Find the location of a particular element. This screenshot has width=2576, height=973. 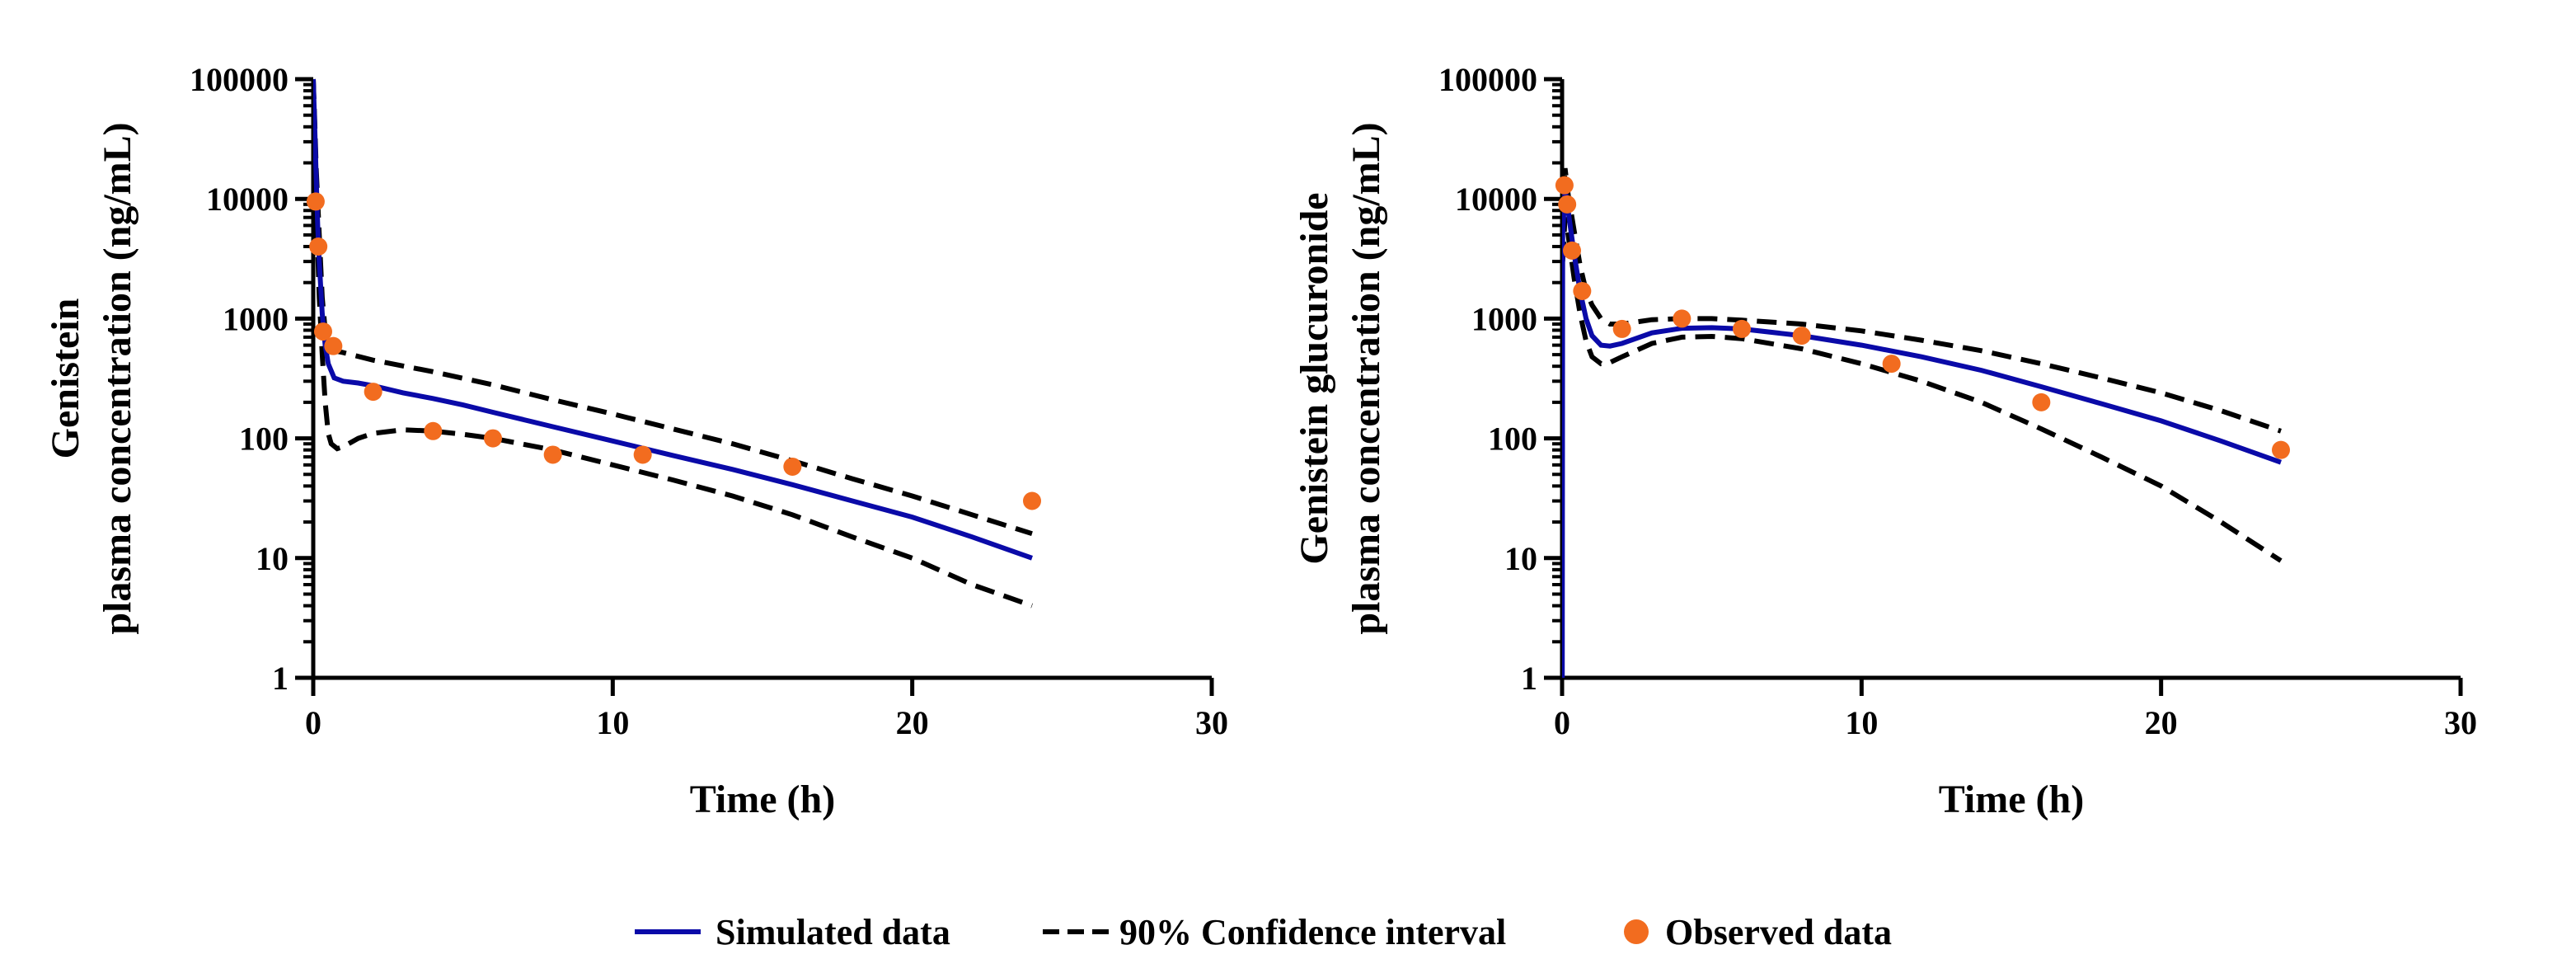

legend-label-ci: 90% Confidence interval is located at coordinates (1313, 932).